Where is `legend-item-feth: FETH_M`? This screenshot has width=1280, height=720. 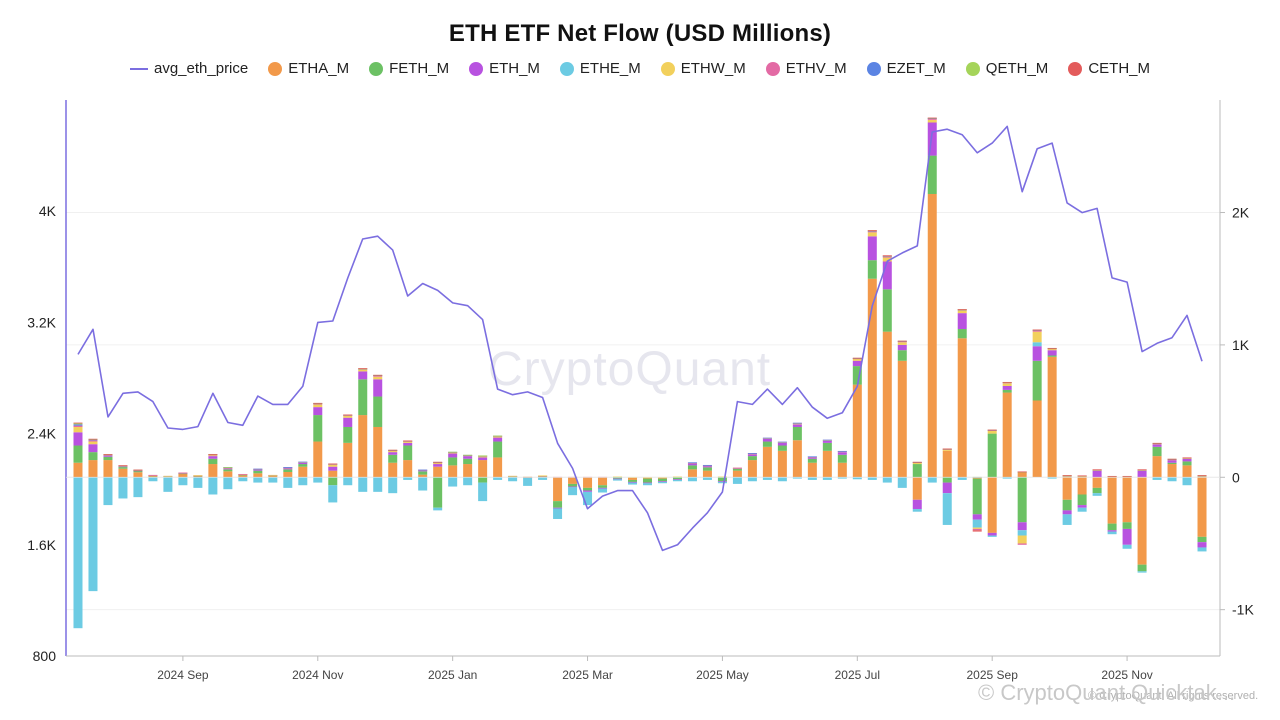 legend-item-feth: FETH_M is located at coordinates (409, 68).